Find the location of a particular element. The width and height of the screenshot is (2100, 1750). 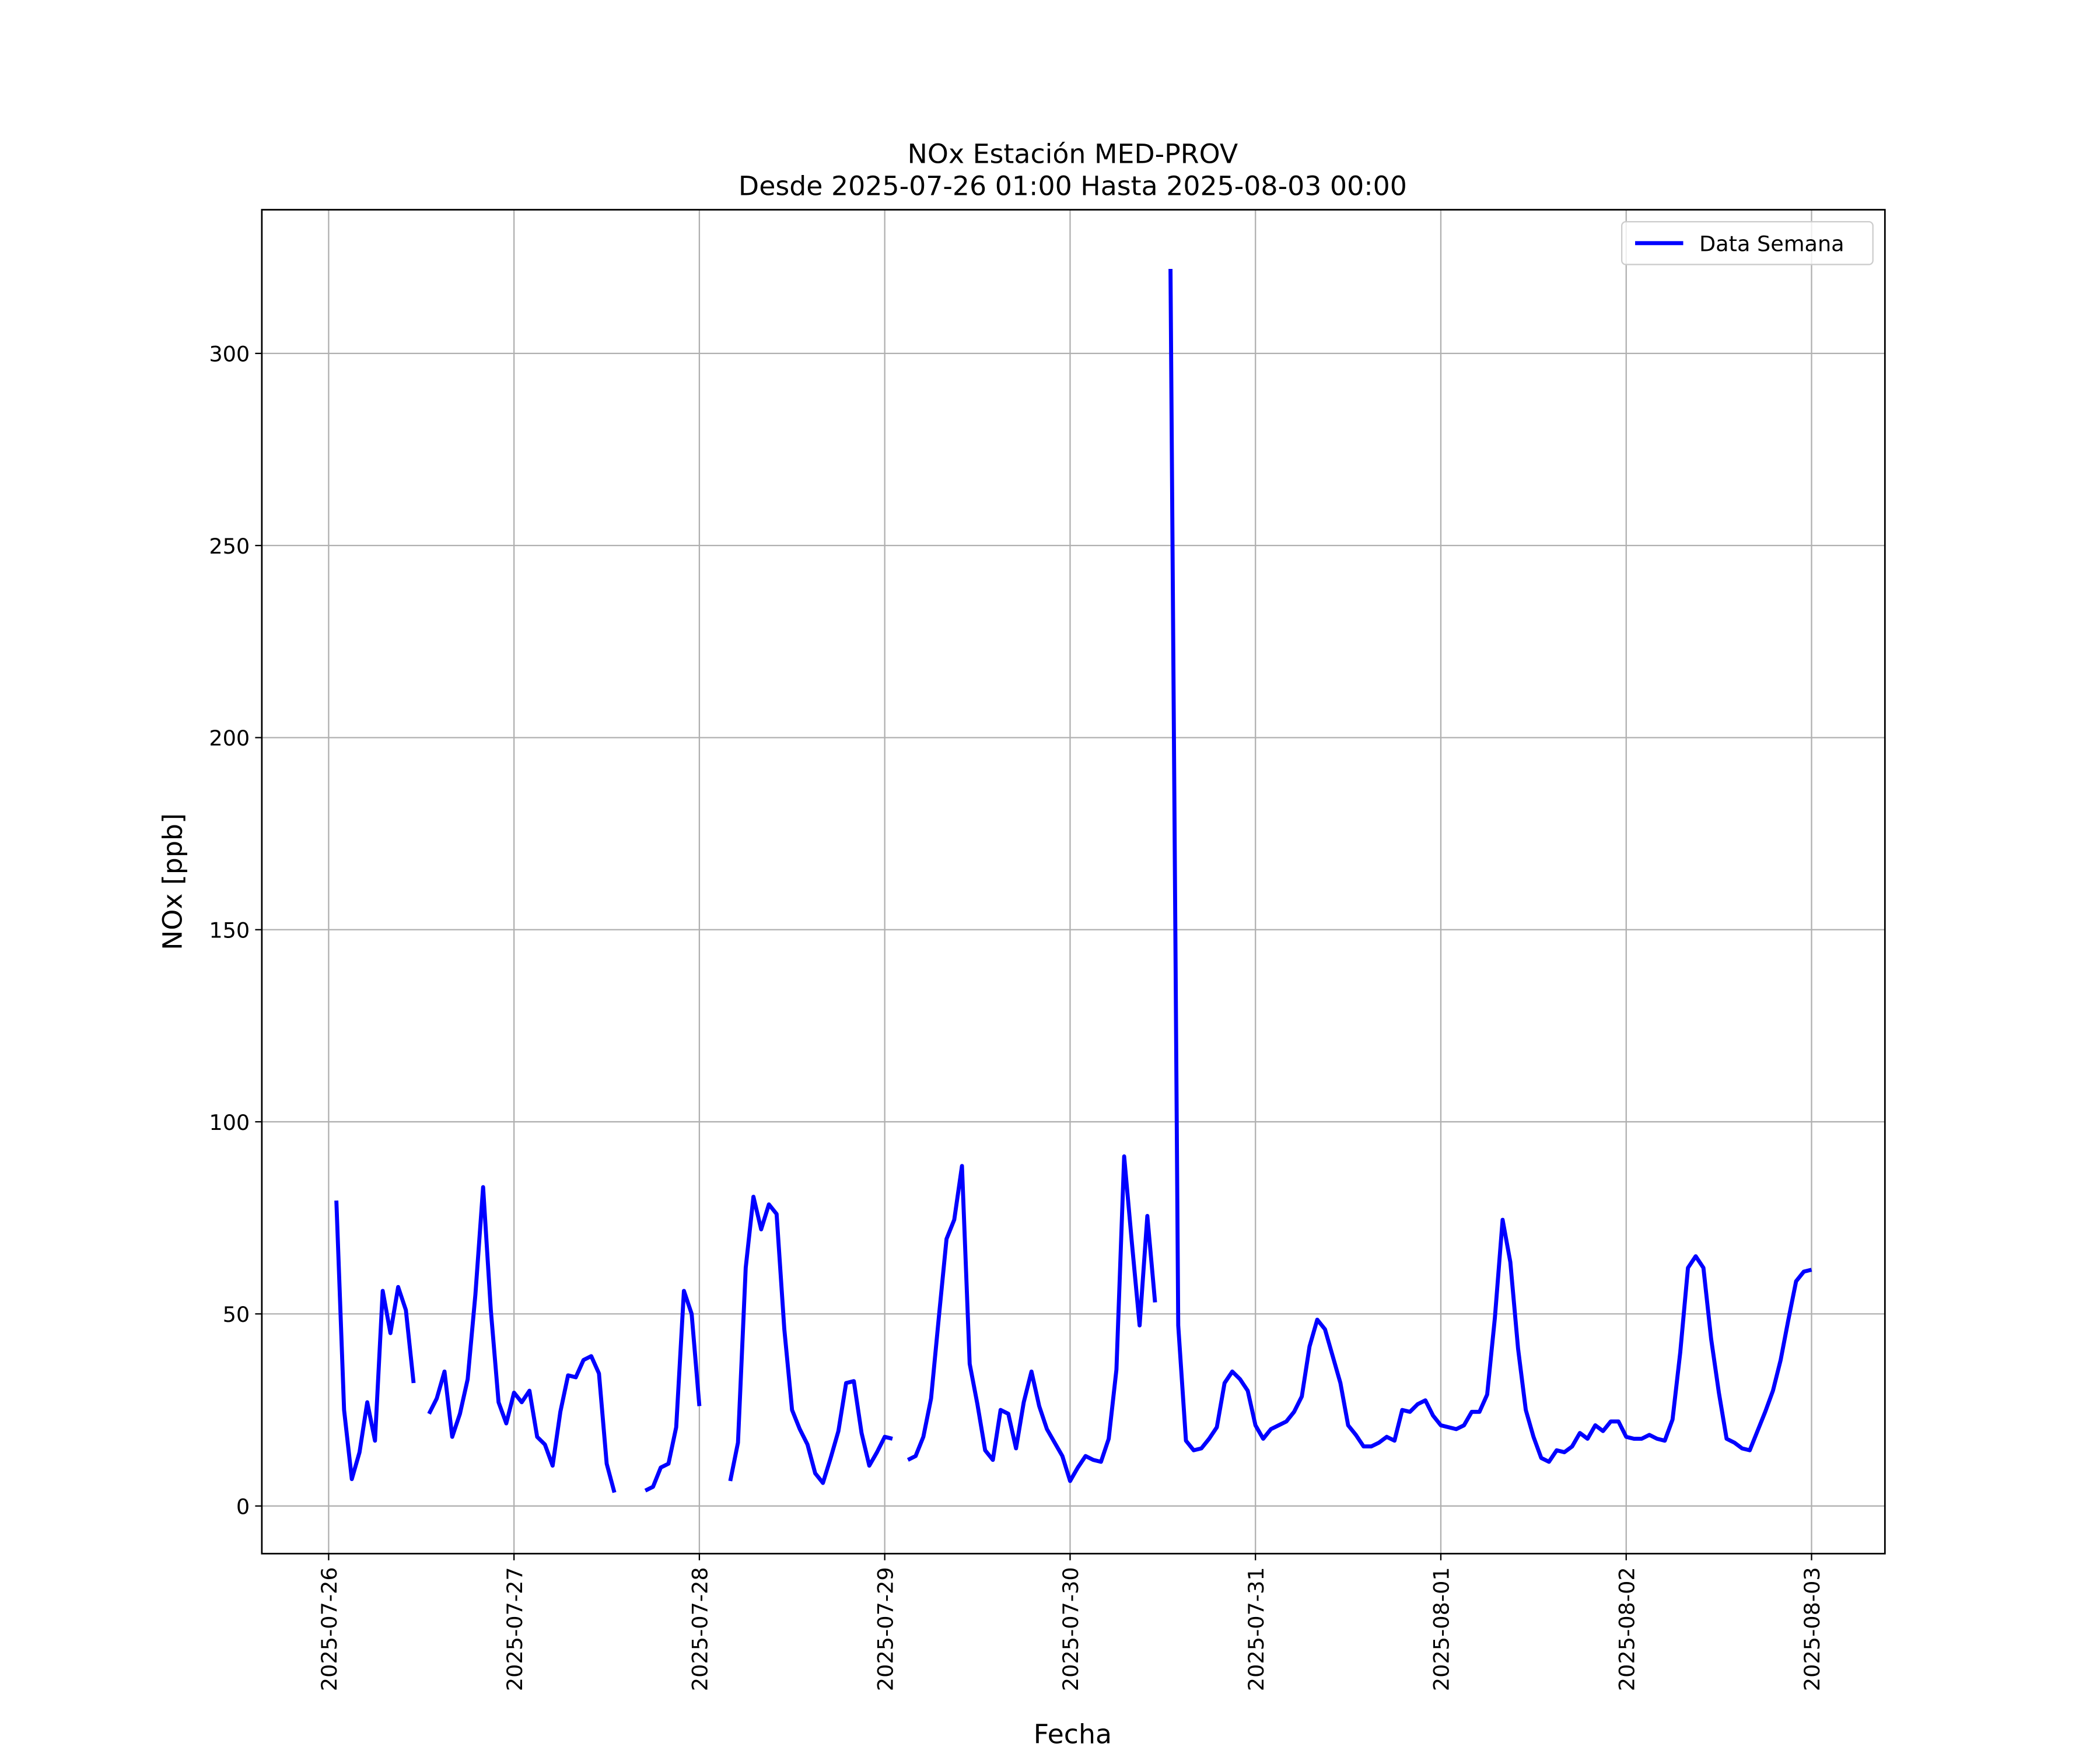

x-tick-label: 2025-08-03 is located at coordinates (1812, 1629).